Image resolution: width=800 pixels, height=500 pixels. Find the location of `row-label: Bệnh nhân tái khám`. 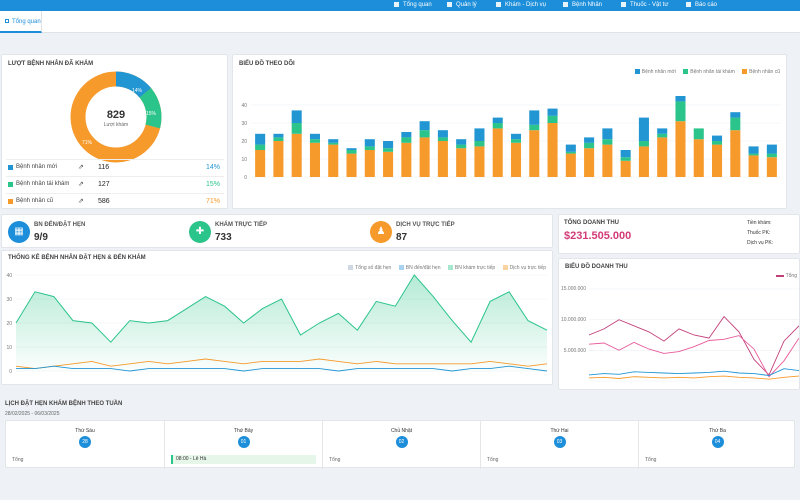

row-label: Bệnh nhân tái khám is located at coordinates (43, 184).